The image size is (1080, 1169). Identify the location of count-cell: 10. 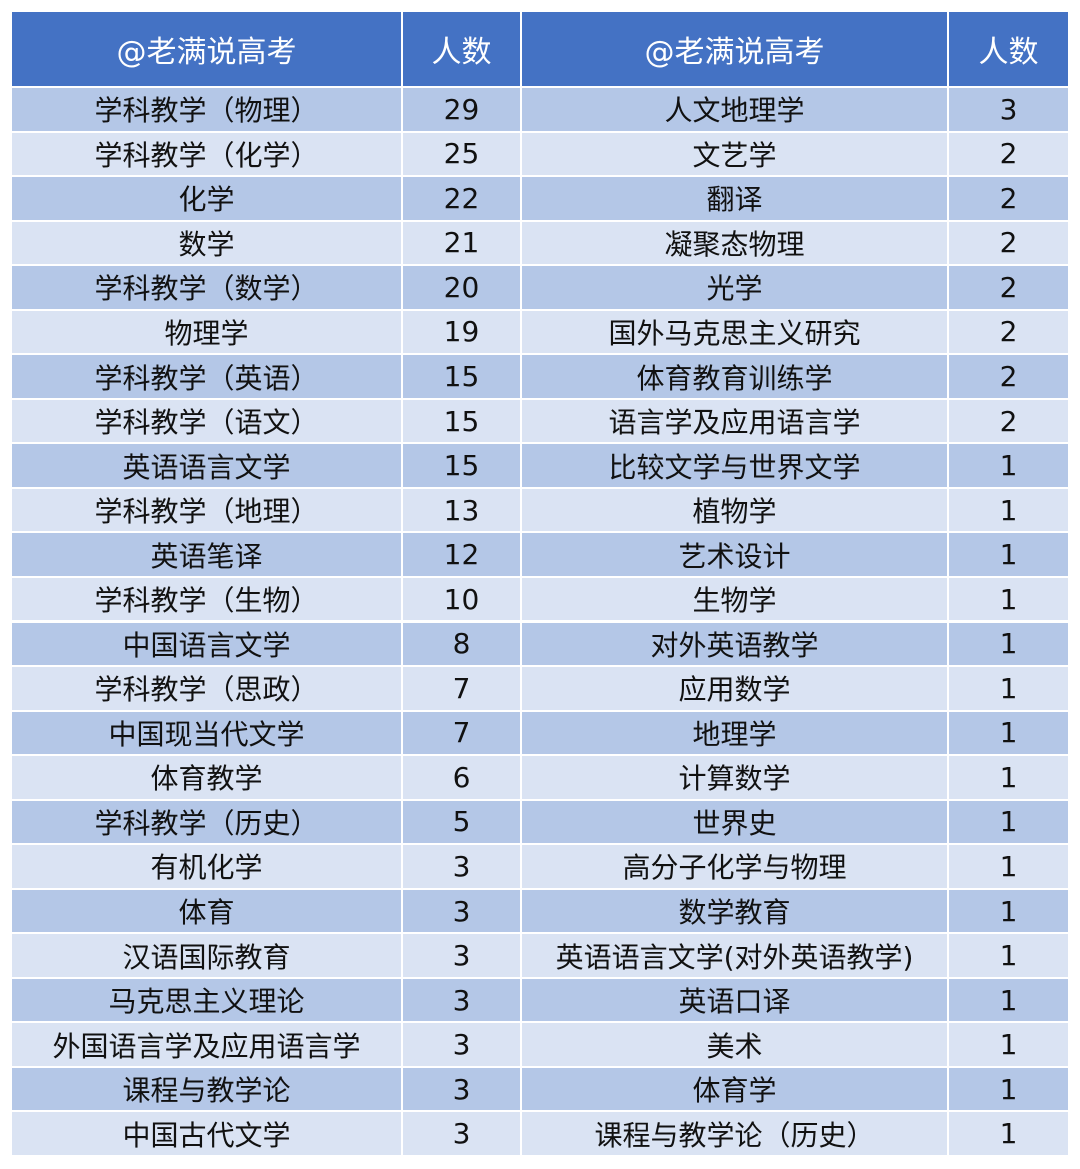
(461, 599).